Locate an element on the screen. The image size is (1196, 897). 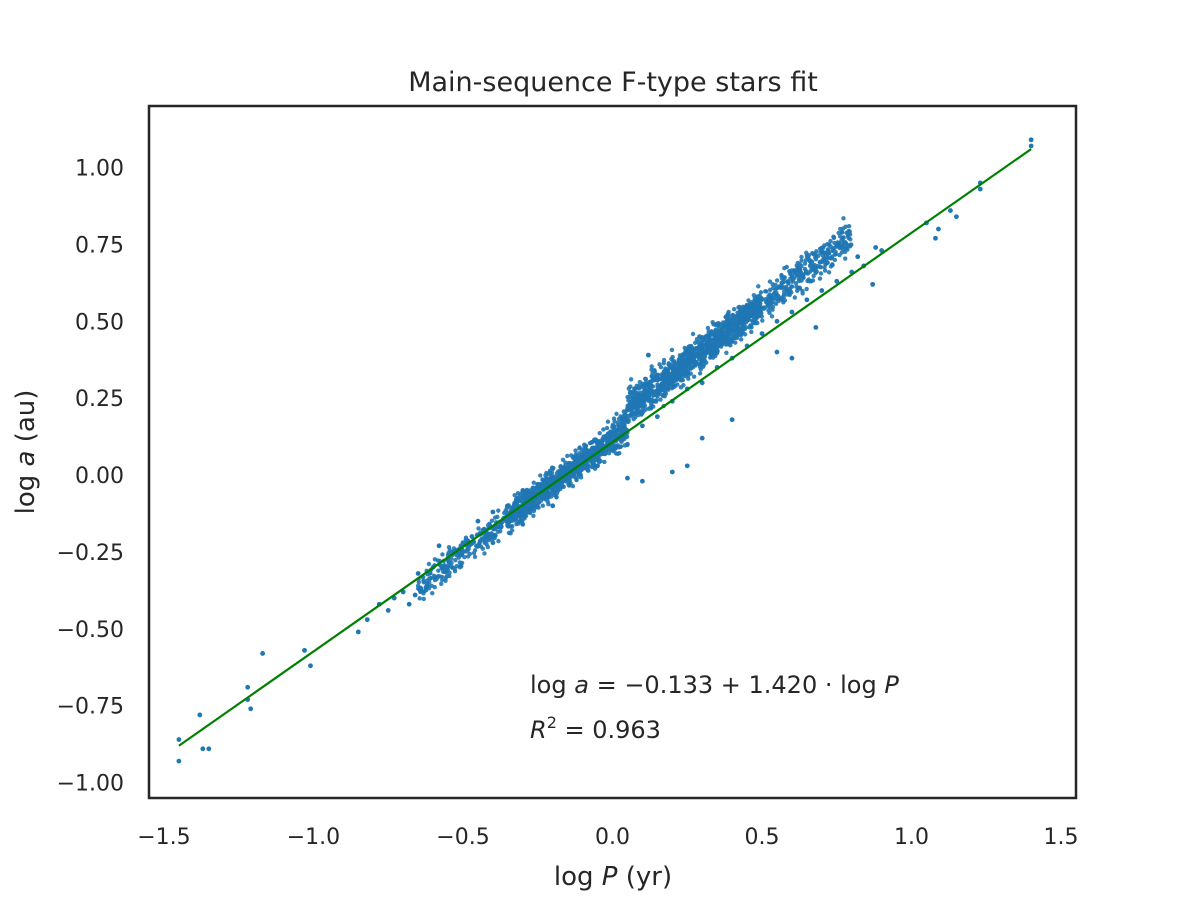
y-axis-label-var: a is located at coordinates (26, 459).